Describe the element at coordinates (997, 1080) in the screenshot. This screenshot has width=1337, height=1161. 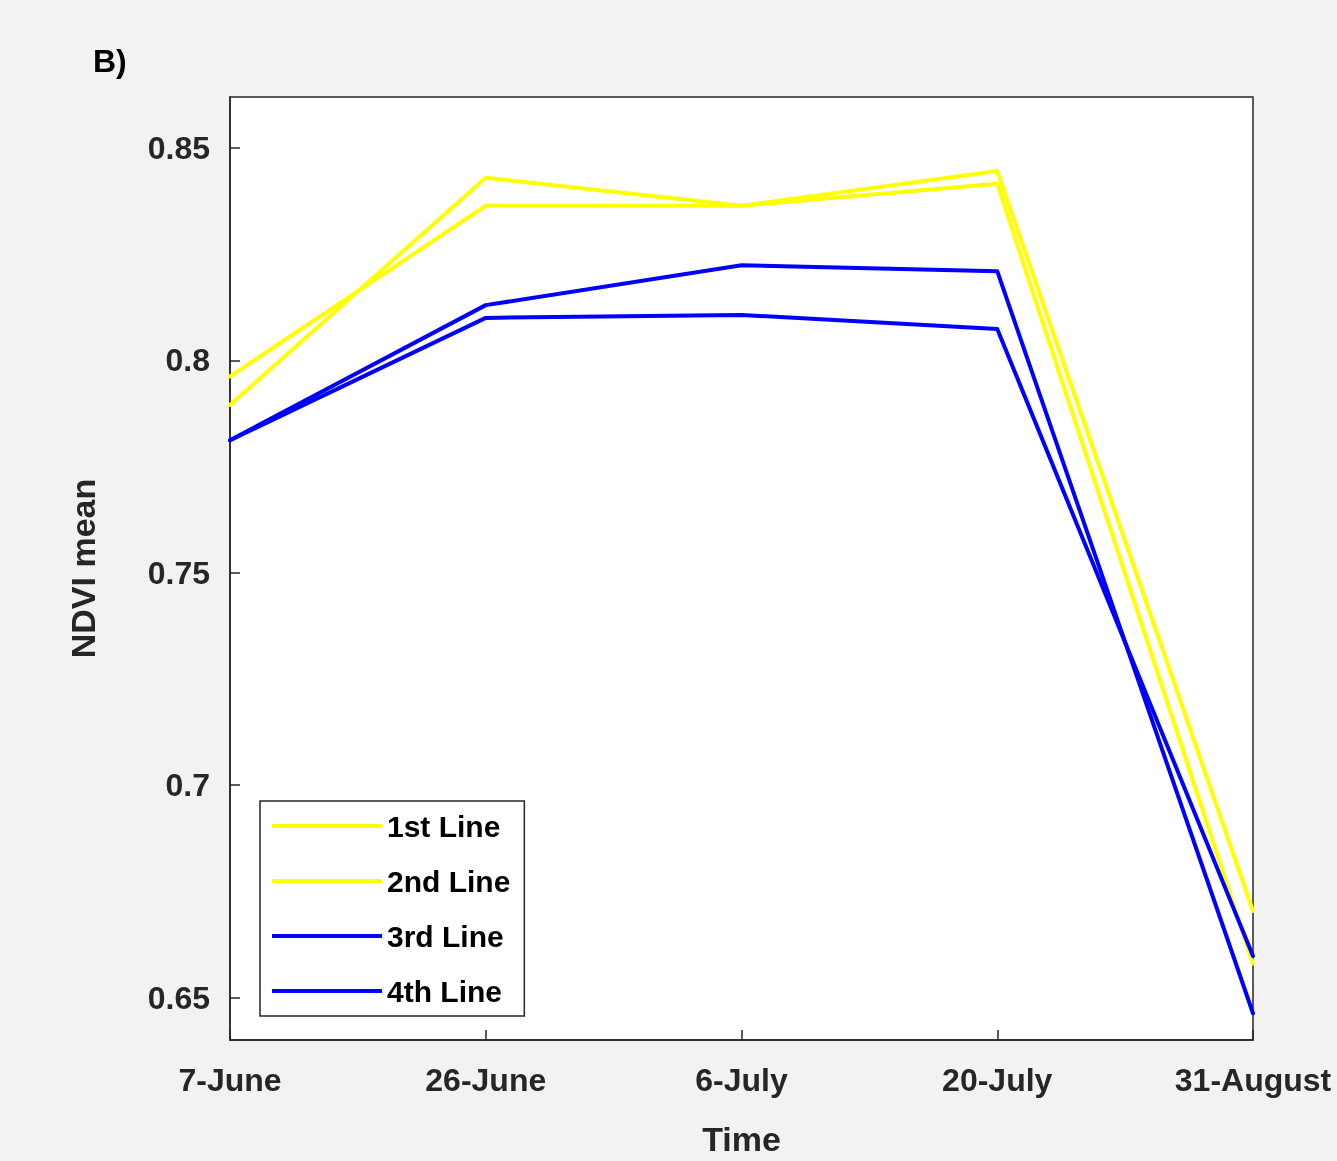
I see `x-tick-label: 20-July` at that location.